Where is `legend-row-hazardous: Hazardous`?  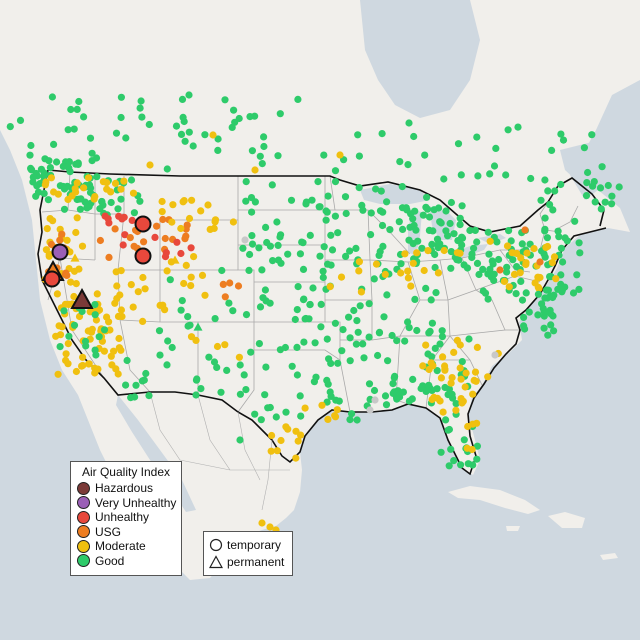 legend-row-hazardous: Hazardous is located at coordinates (126, 488).